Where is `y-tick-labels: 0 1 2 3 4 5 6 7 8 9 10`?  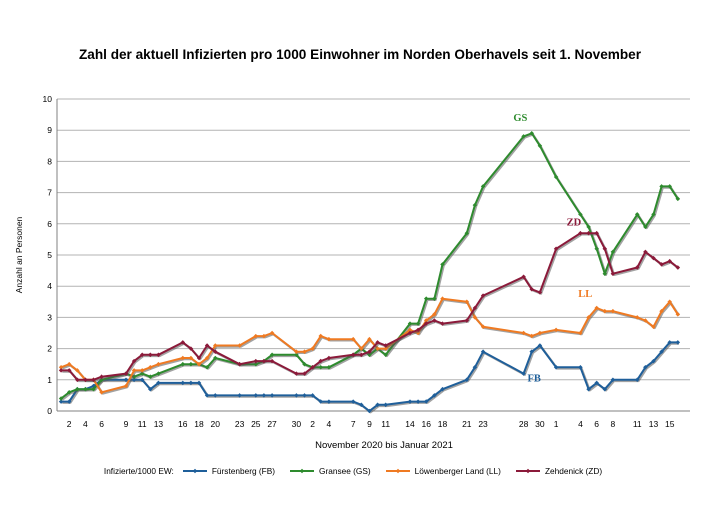 y-tick-labels: 0 1 2 3 4 5 6 7 8 9 10 is located at coordinates (48, 255).